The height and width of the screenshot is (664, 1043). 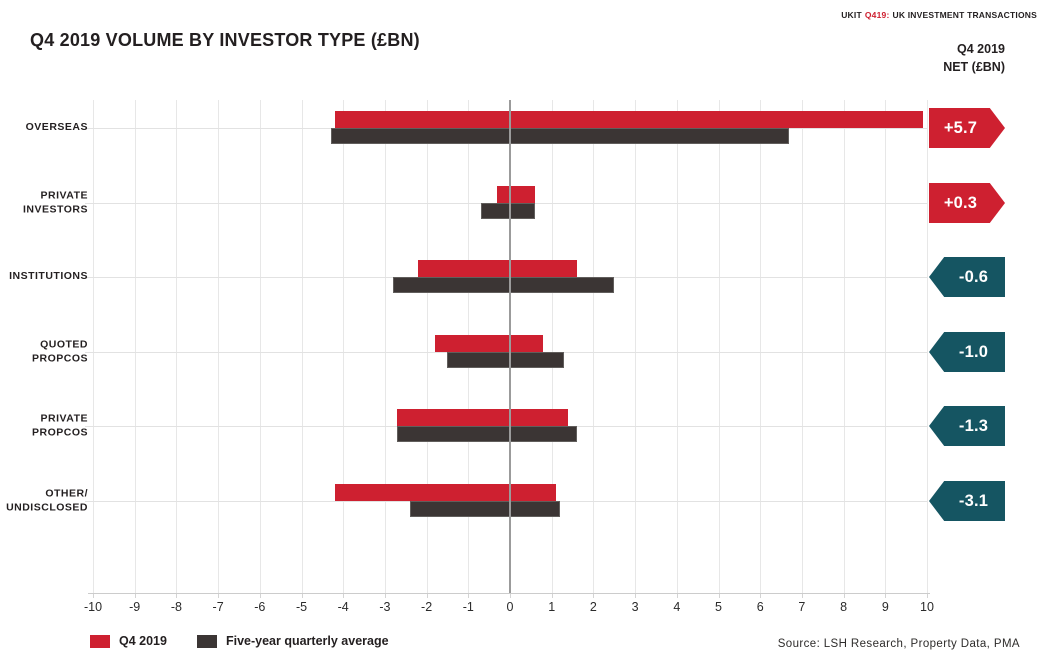 What do you see at coordinates (635, 607) in the screenshot?
I see `x-tick-label: 3` at bounding box center [635, 607].